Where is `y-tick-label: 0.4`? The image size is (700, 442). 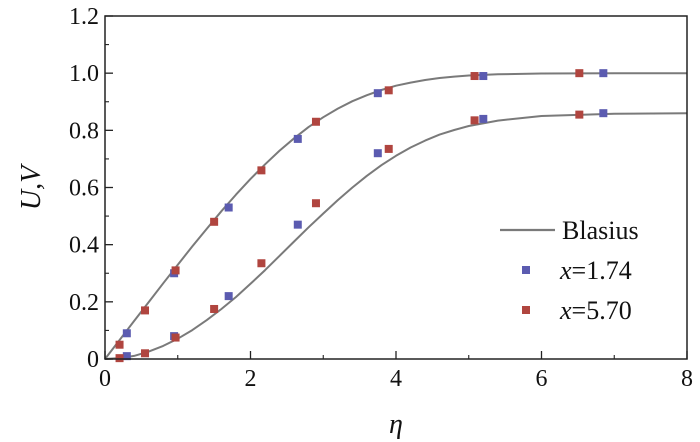
y-tick-label: 0.4 is located at coordinates (84, 246).